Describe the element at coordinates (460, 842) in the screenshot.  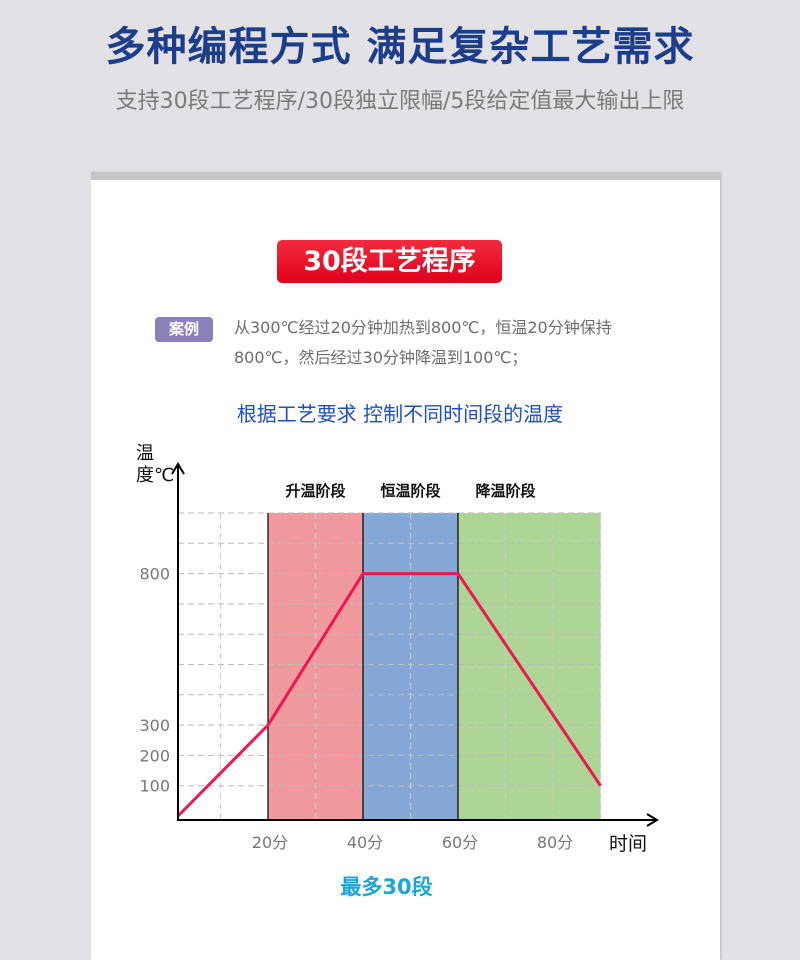
I see `x-tick-label: 60分` at that location.